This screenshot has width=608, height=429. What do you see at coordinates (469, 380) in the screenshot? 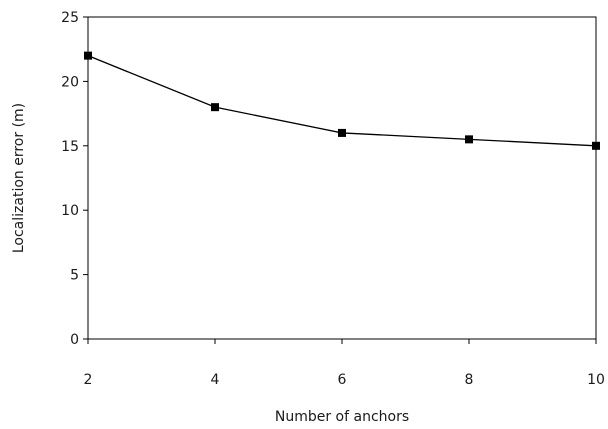
I see `x-tick-label: 8` at bounding box center [469, 380].